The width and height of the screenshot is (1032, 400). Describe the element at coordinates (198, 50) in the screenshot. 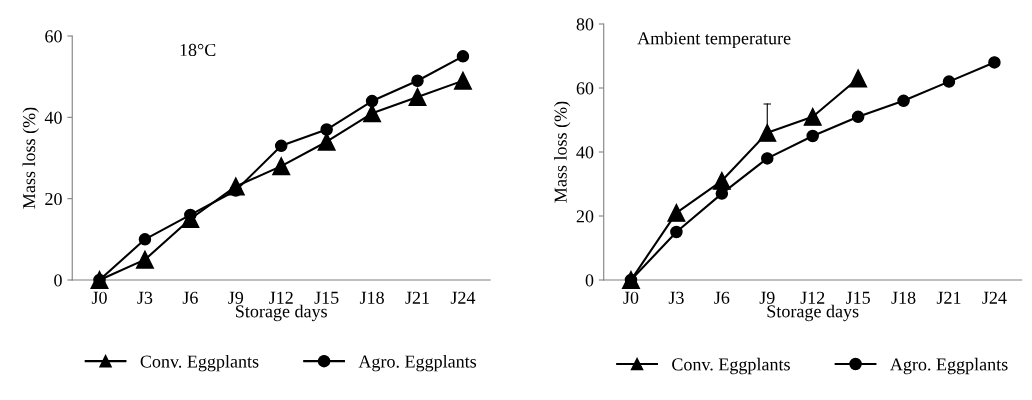

I see `chart-title: 18°C` at that location.